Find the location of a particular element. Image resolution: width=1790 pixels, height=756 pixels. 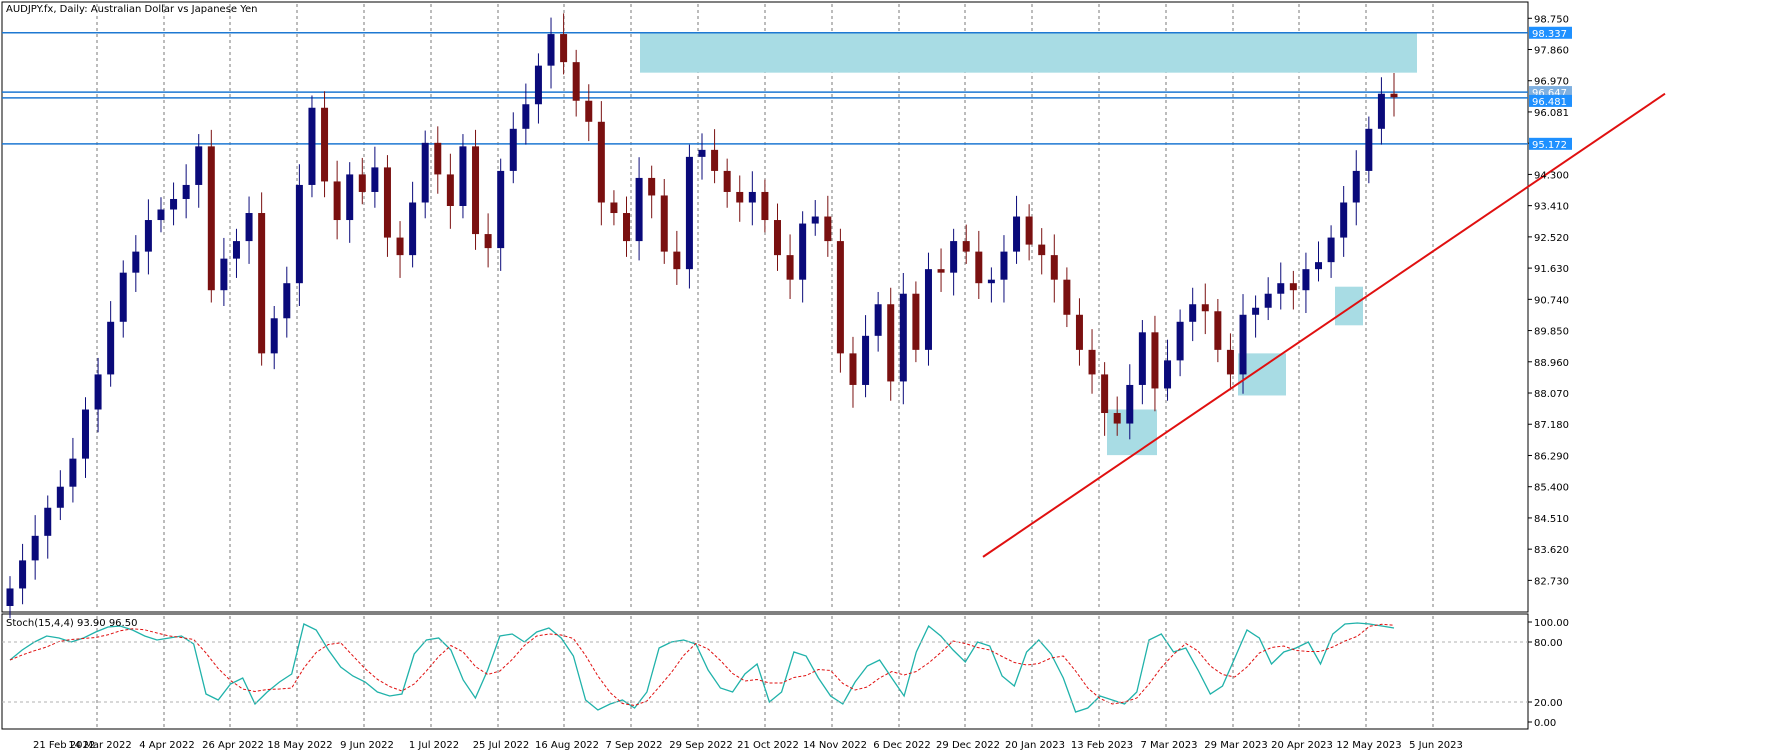

price-tag-box is located at coordinates (1550, 32).